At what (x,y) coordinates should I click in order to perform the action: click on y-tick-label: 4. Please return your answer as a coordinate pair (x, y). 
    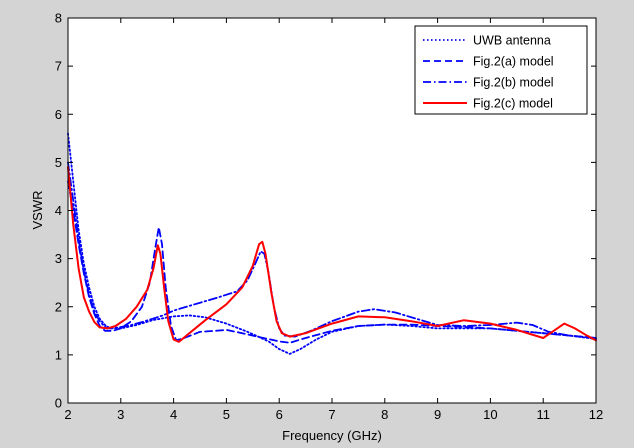
    Looking at the image, I should click on (58, 210).